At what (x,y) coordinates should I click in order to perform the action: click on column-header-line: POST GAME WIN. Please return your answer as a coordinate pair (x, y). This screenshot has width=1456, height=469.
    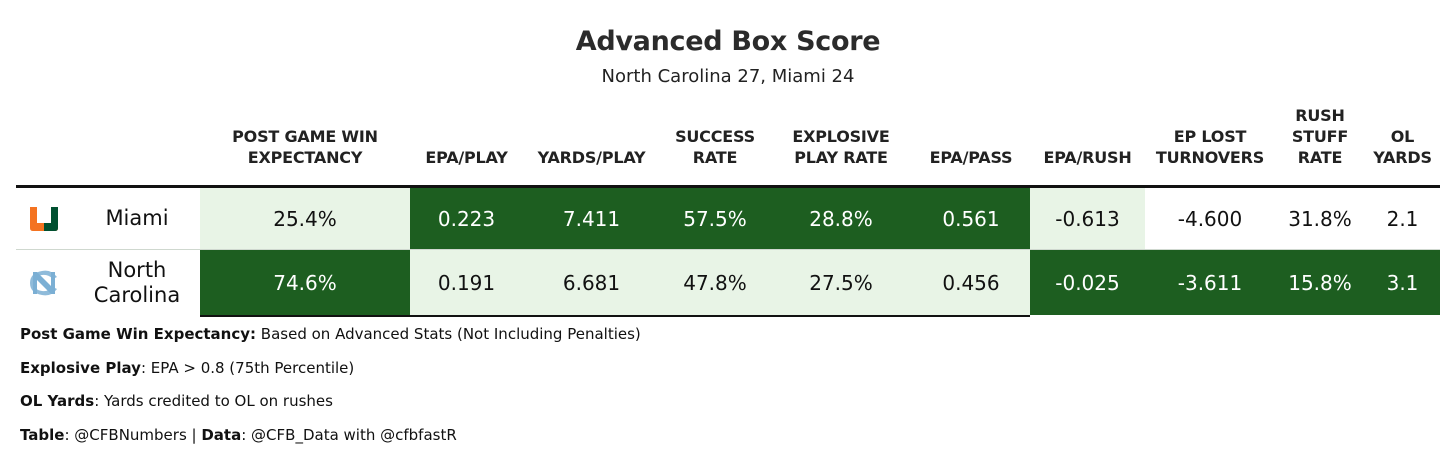
    Looking at the image, I should click on (305, 136).